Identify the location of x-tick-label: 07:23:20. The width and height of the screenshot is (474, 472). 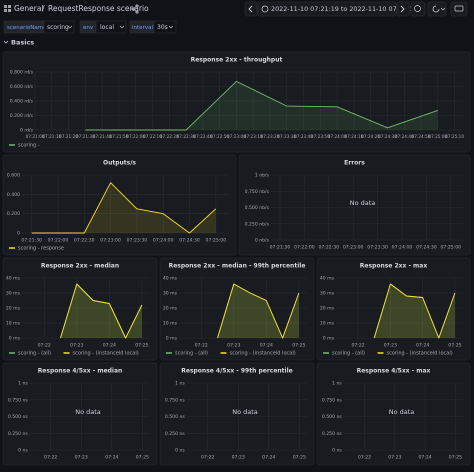
(270, 136).